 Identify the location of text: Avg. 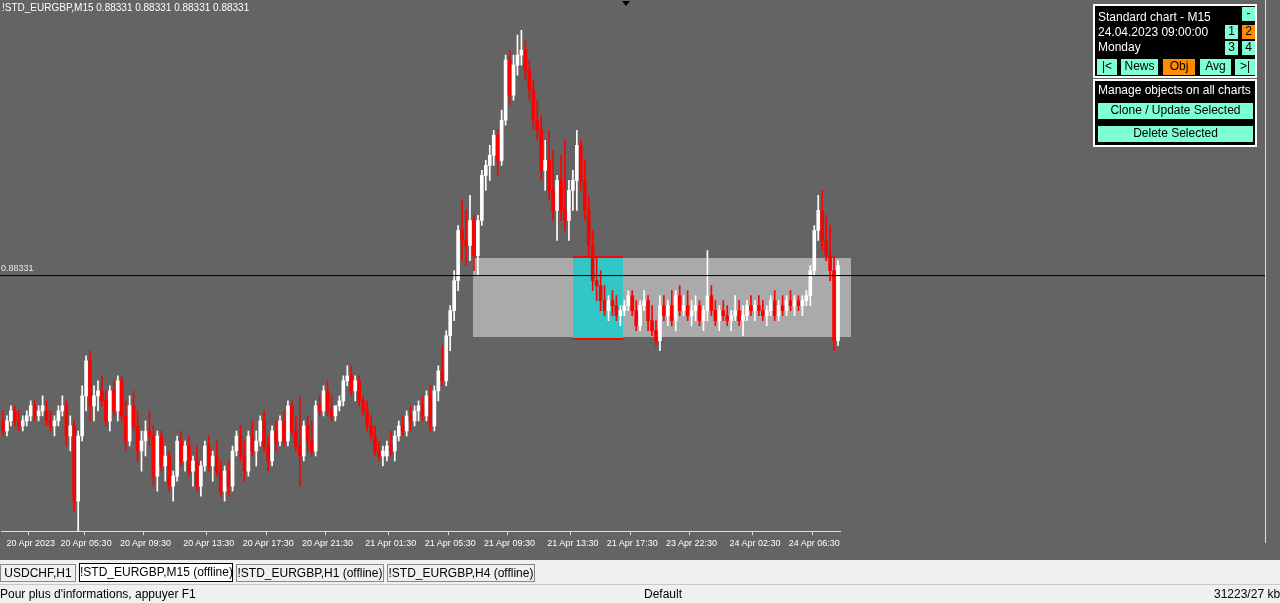
(1215, 67).